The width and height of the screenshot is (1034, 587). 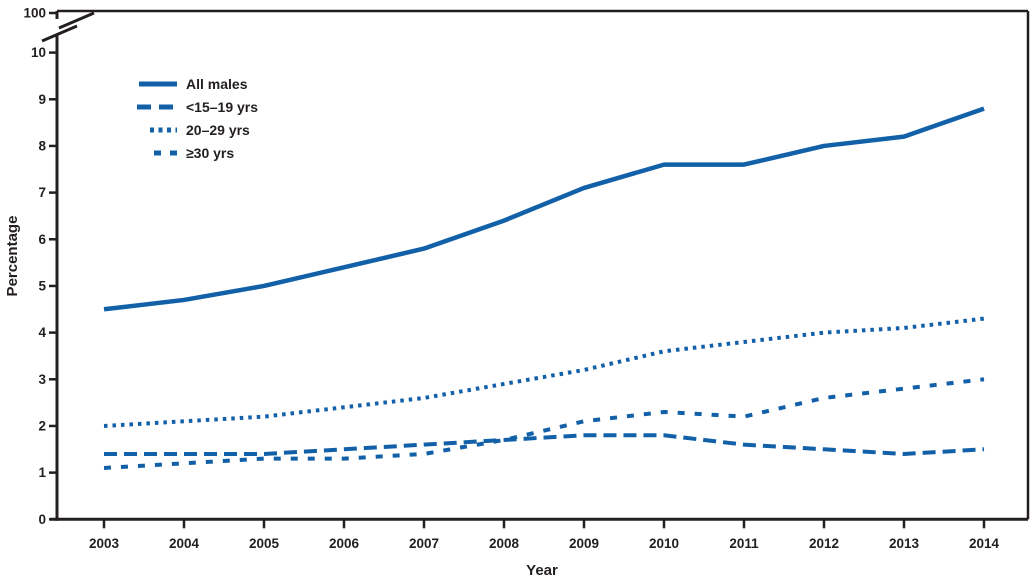 What do you see at coordinates (42, 192) in the screenshot?
I see `y-tick-label: 7` at bounding box center [42, 192].